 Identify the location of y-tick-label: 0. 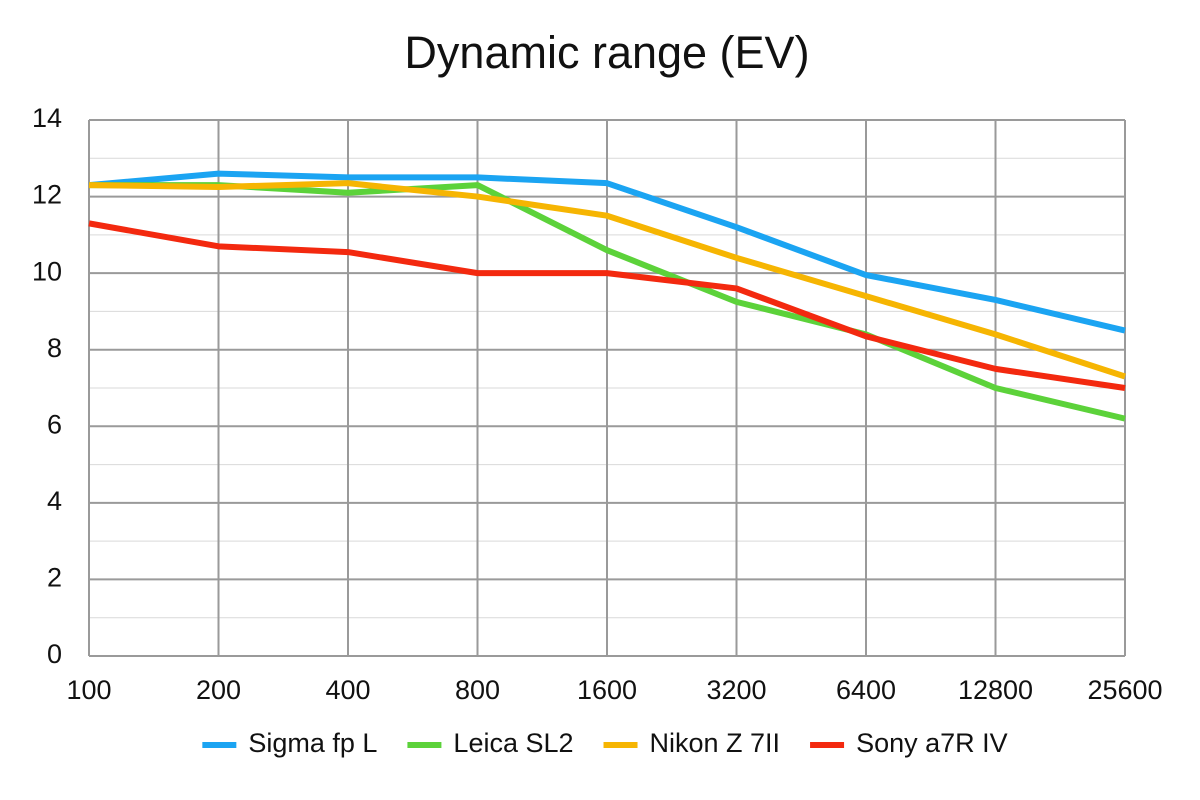
(54, 654).